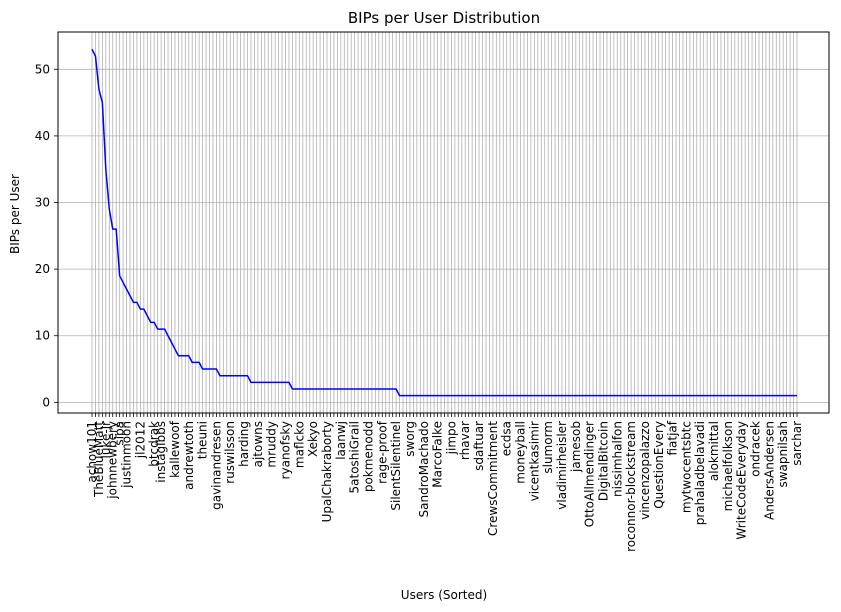  I want to click on x-tick-label: laanwj, so click(341, 440).